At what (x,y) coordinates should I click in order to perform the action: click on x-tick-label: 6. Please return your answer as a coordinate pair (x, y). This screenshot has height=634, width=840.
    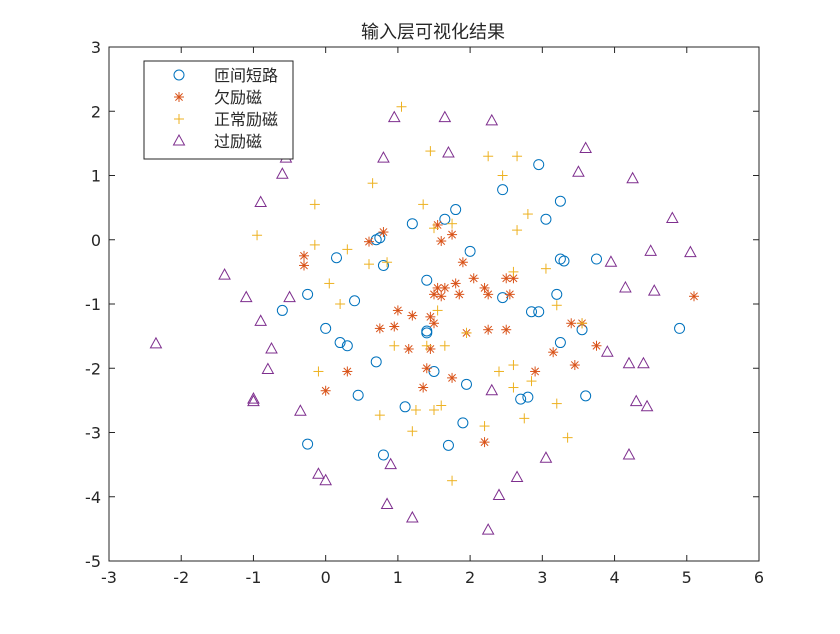
    Looking at the image, I should click on (759, 577).